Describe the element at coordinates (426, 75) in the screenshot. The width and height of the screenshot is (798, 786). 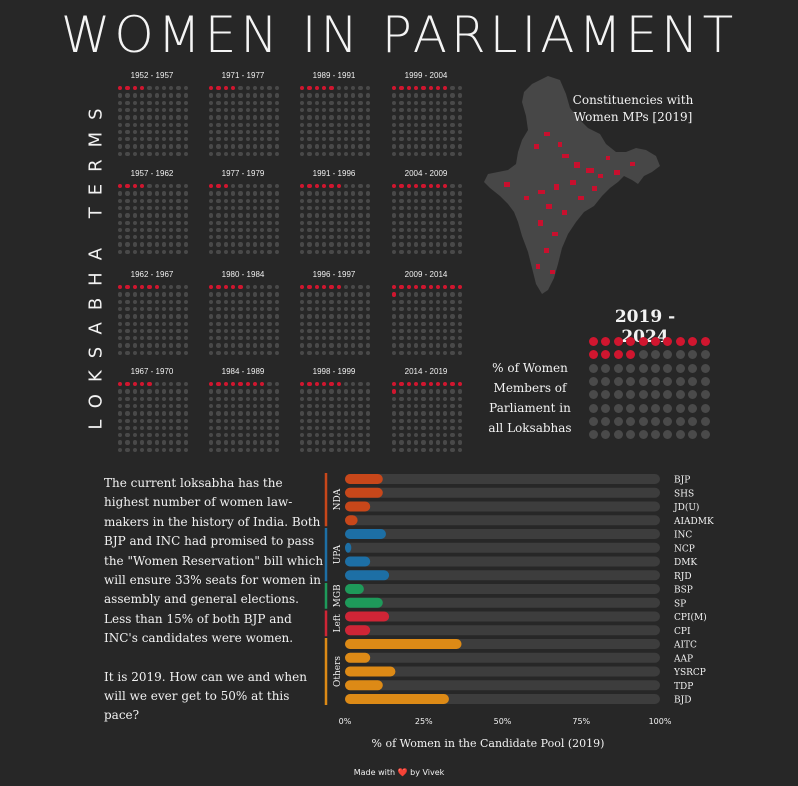
I see `term-label: 1999 - 2004` at that location.